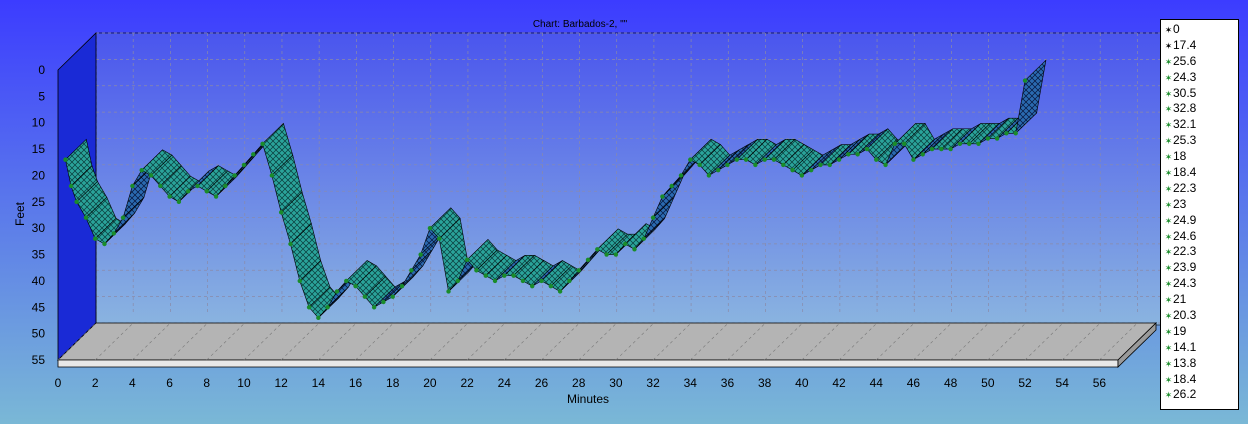  What do you see at coordinates (95, 383) in the screenshot?
I see `x-tick-label: 2` at bounding box center [95, 383].